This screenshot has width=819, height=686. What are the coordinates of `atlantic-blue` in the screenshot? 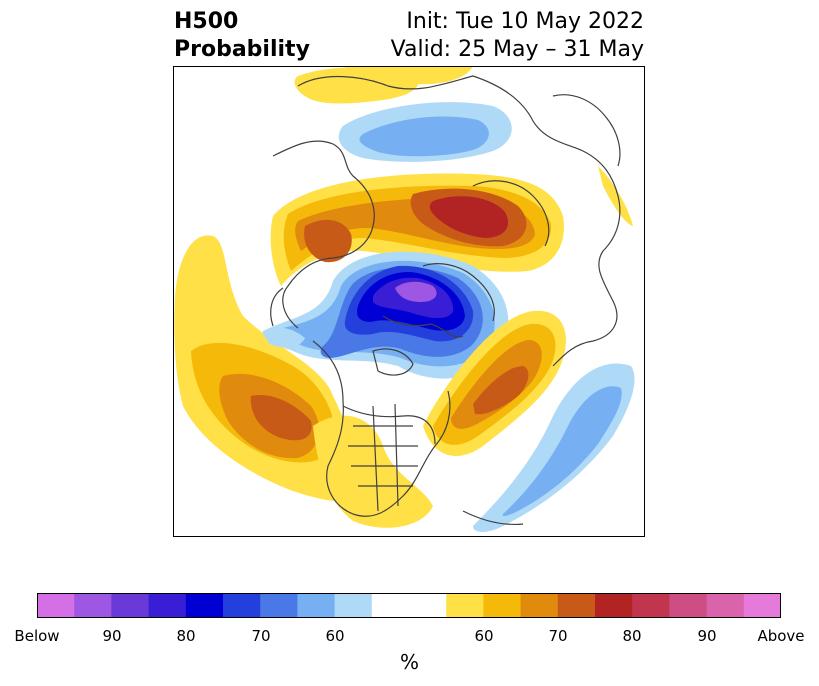 It's located at (562, 451).